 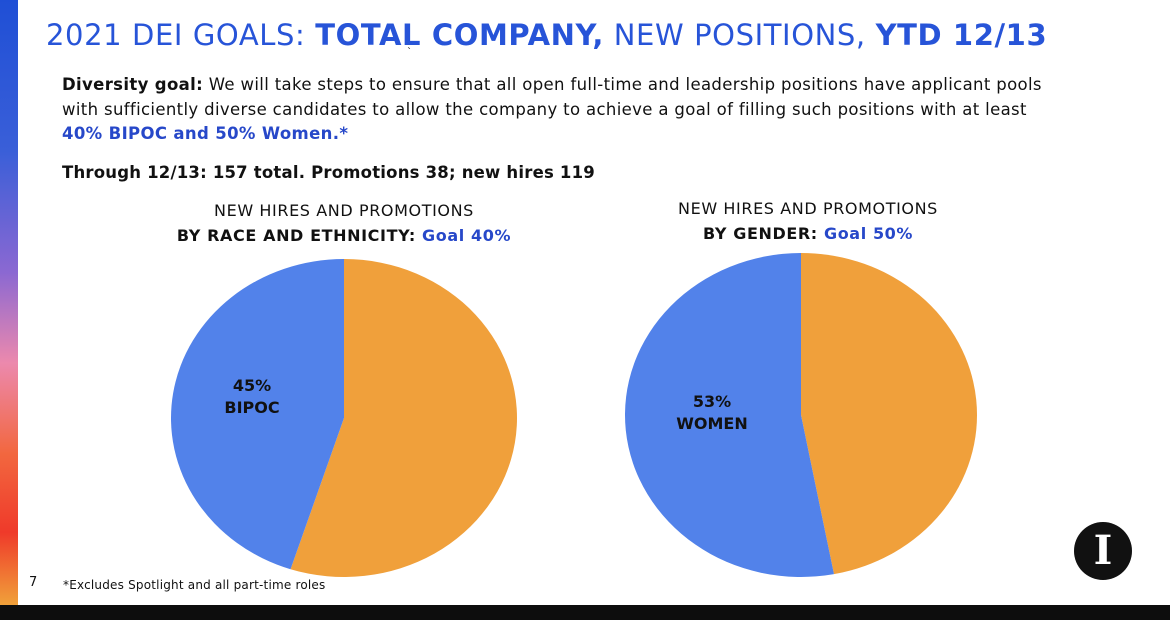 What do you see at coordinates (459, 35) in the screenshot?
I see `title-part-2: TOTAL COMPANY,` at bounding box center [459, 35].